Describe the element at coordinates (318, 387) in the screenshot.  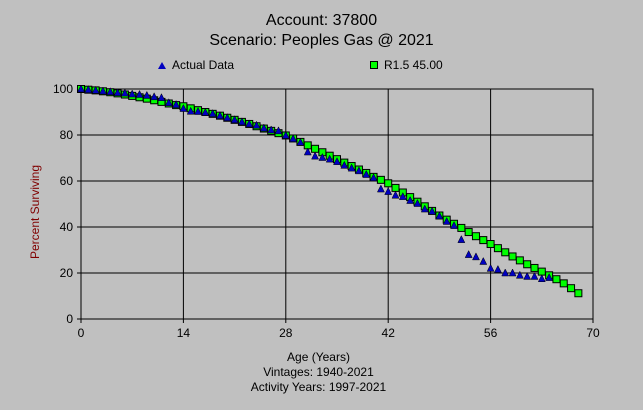
I see `activity-years-note: Activity Years: 1997-2021` at that location.